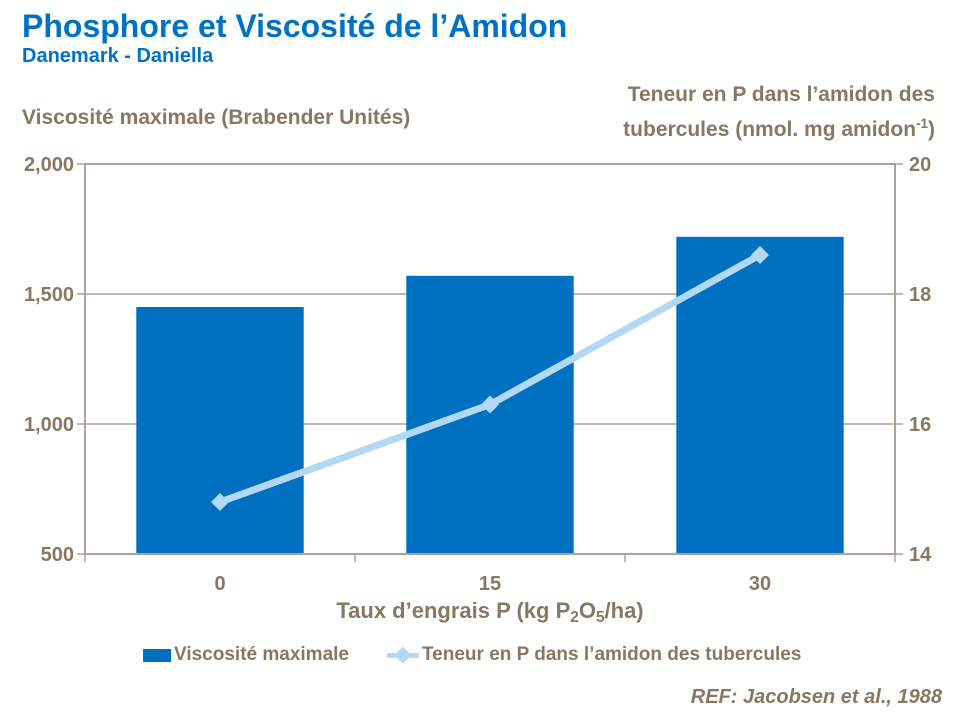 The image size is (960, 720). What do you see at coordinates (57, 555) in the screenshot?
I see `y-left-tick-label: 500` at bounding box center [57, 555].